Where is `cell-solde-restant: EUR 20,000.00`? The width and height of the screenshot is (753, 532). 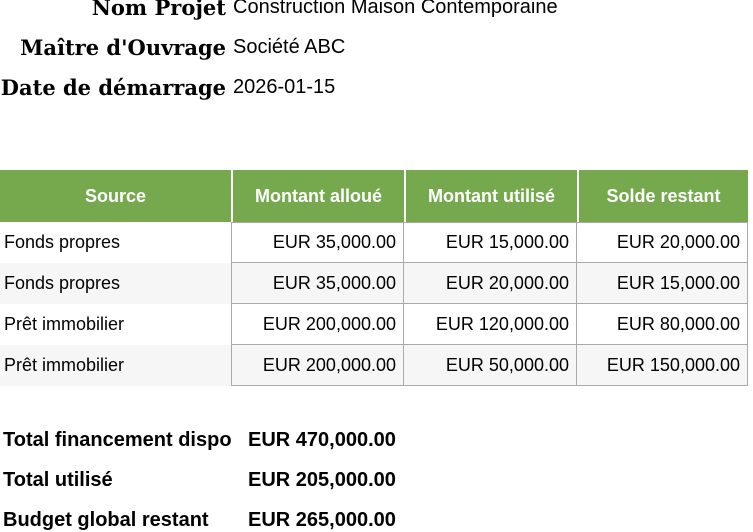
cell-solde-restant: EUR 20,000.00 is located at coordinates (662, 242).